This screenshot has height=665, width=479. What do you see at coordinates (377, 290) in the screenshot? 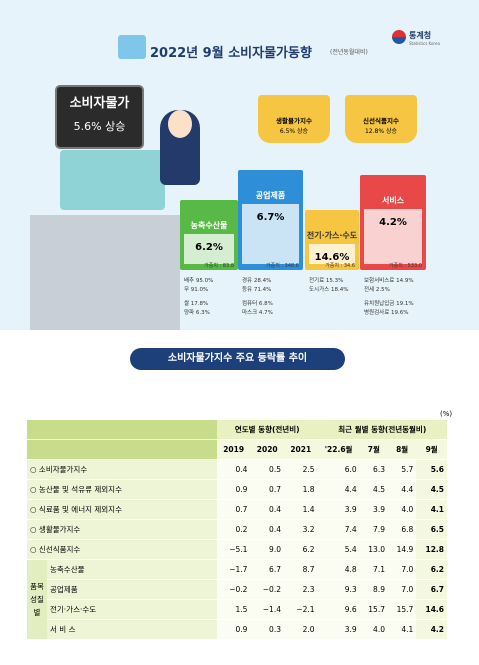
I see `group-item: 전세 2.5%` at bounding box center [377, 290].